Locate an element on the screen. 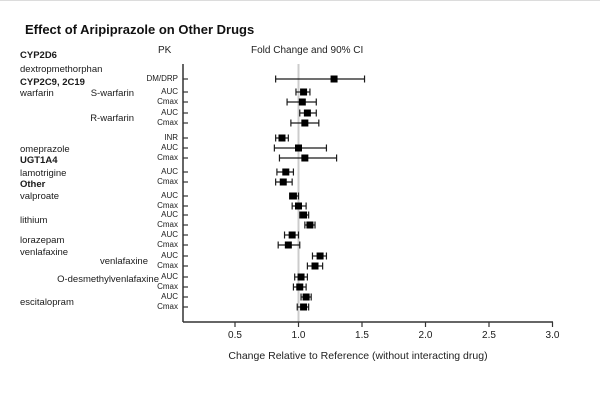 This screenshot has height=408, width=600. x-tick-label: 1.5 is located at coordinates (362, 335).